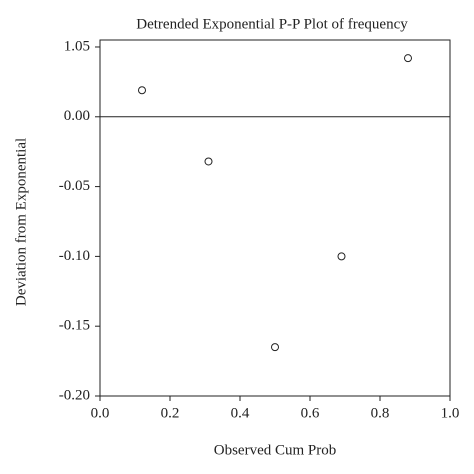 The width and height of the screenshot is (474, 474). What do you see at coordinates (380, 413) in the screenshot?
I see `x-tick-label: 0.8` at bounding box center [380, 413].